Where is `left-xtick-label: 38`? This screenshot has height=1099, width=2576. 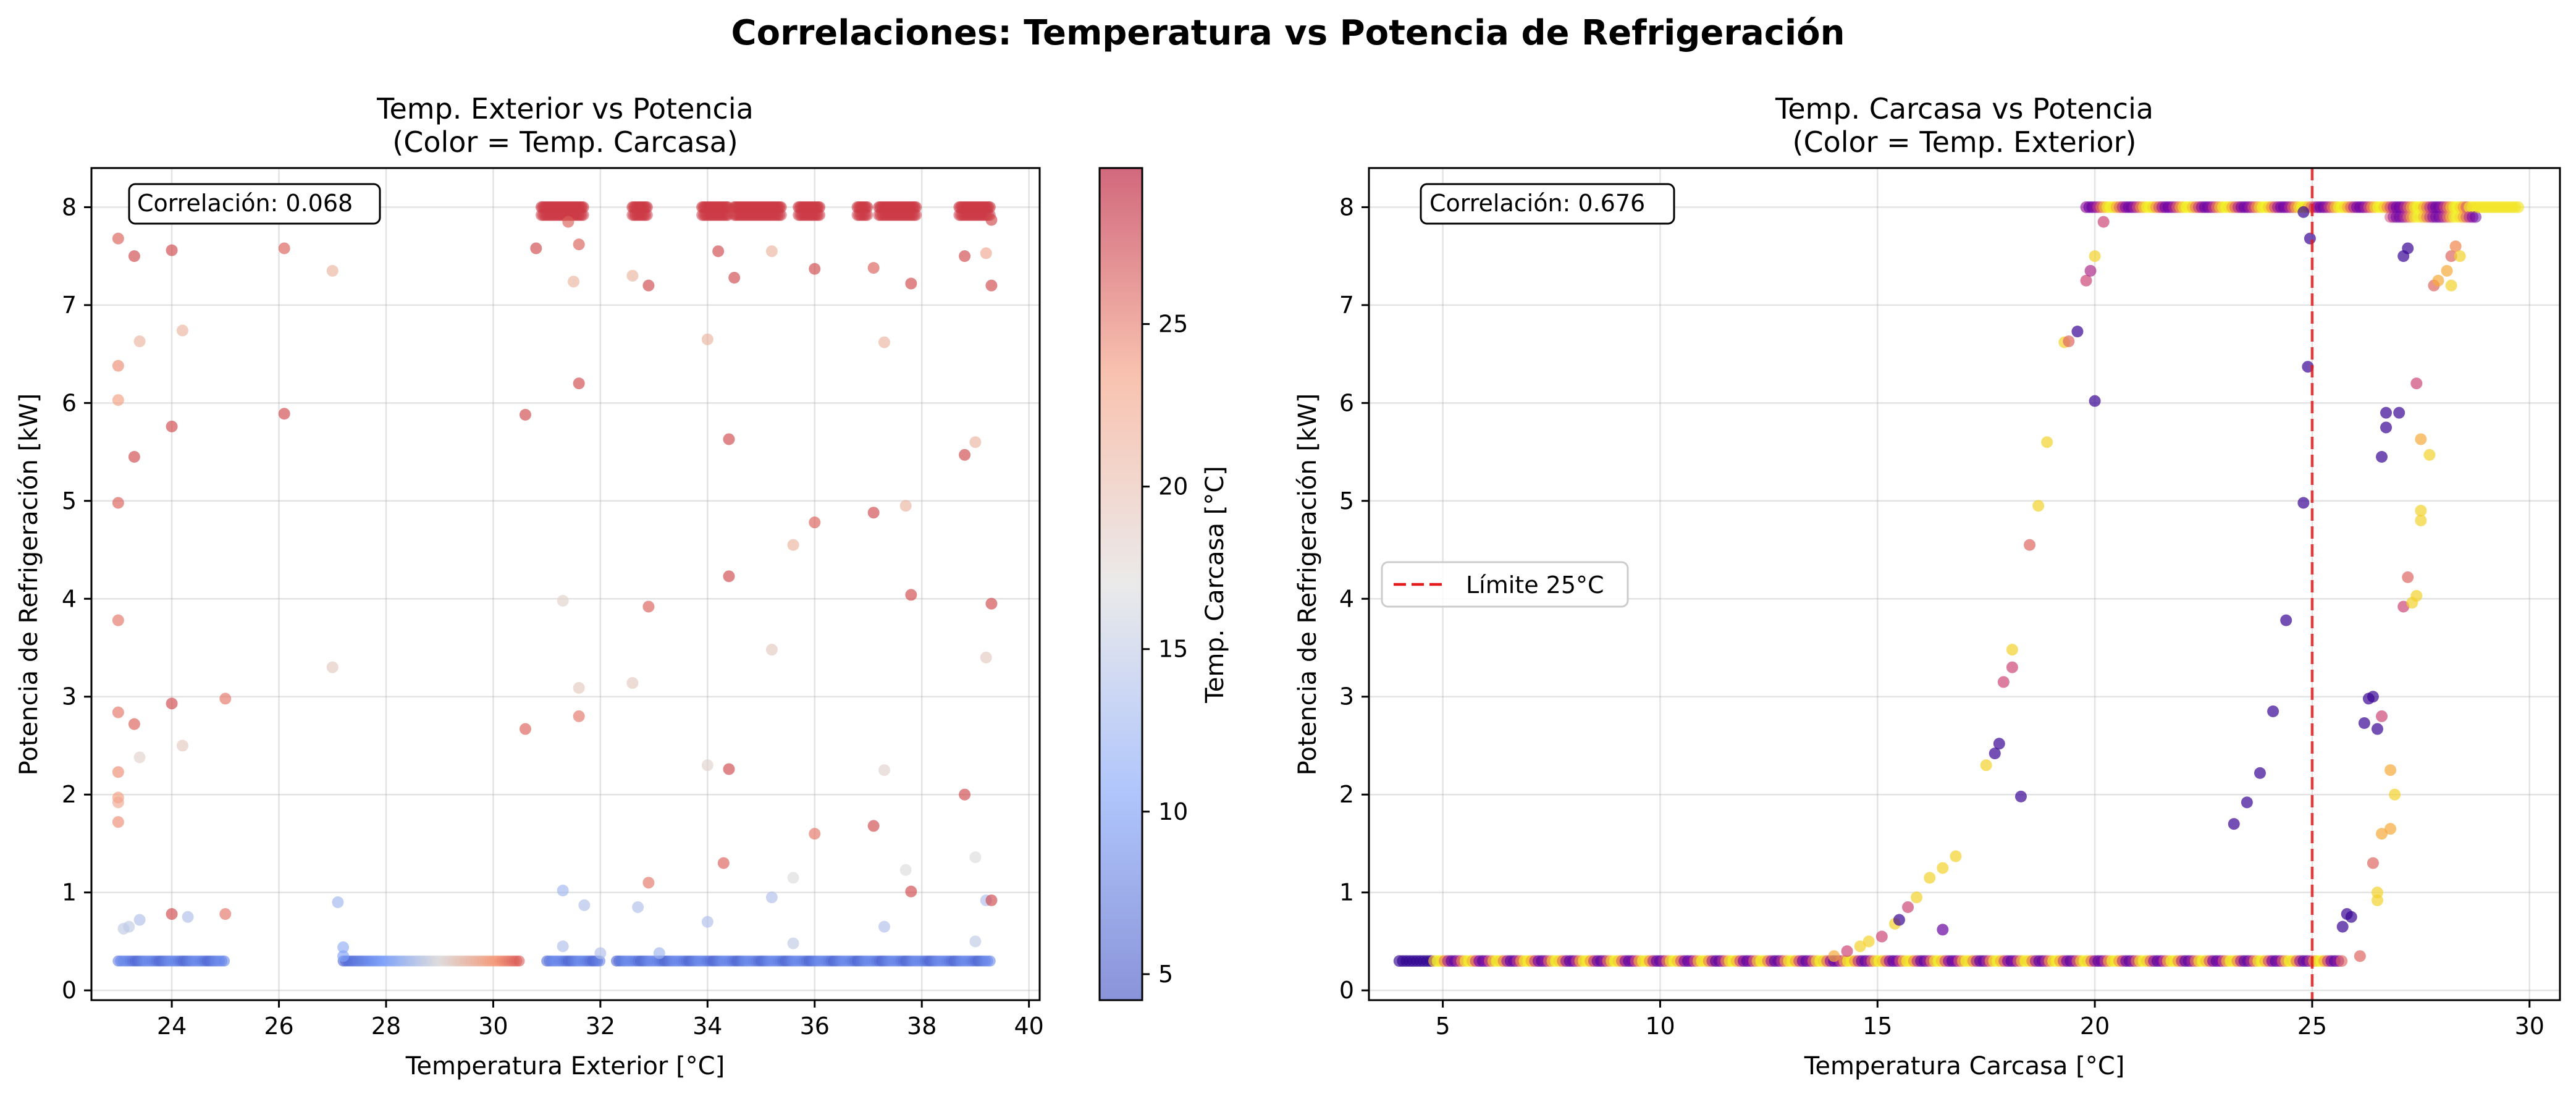
left-xtick-label: 38 is located at coordinates (922, 1026).